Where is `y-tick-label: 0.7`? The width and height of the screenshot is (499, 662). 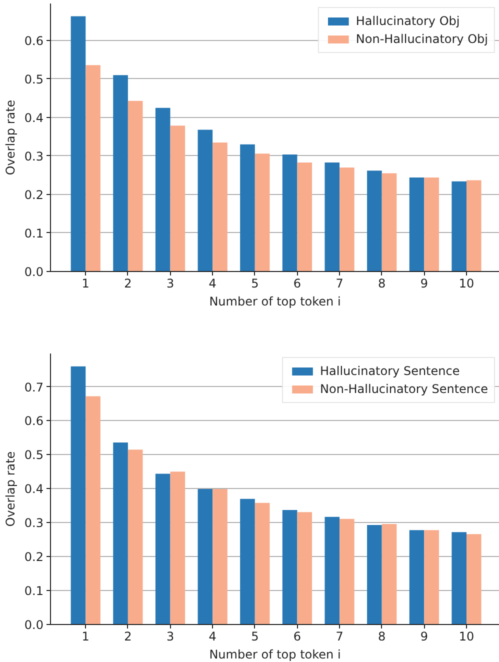
y-tick-label: 0.7 is located at coordinates (34, 387).